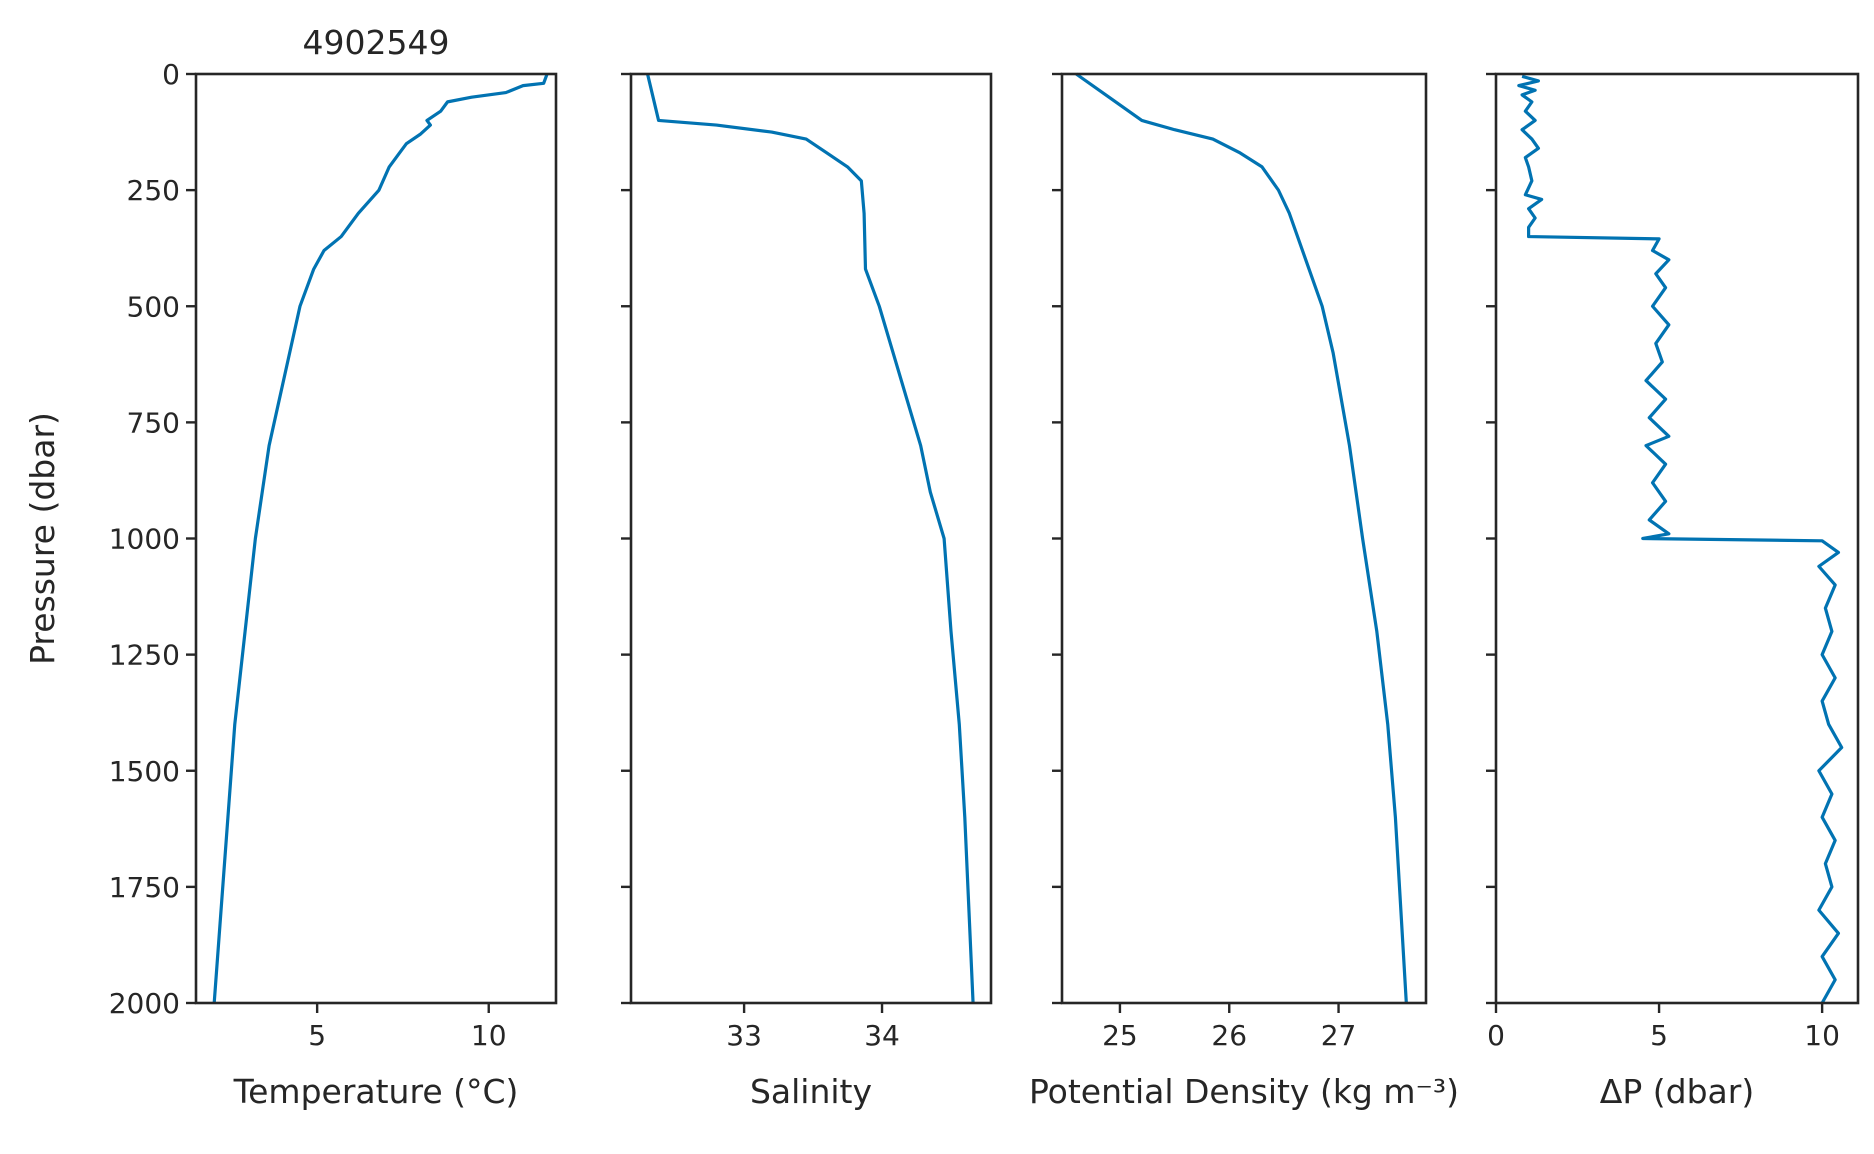 This screenshot has width=1874, height=1154. What do you see at coordinates (144, 539) in the screenshot?
I see `y-tick-label: 1000` at bounding box center [144, 539].